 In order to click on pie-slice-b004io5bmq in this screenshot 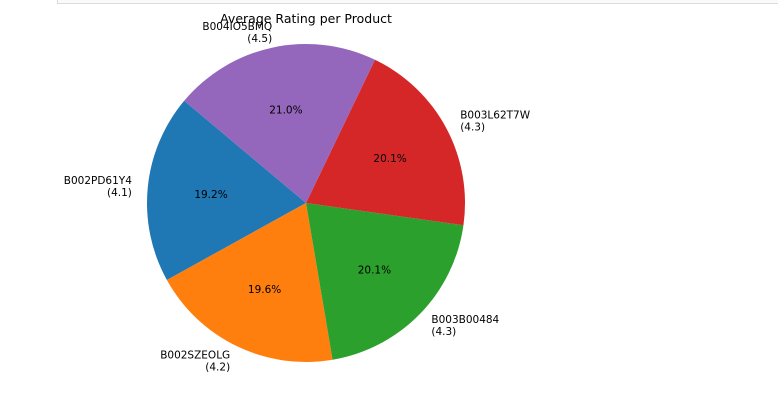, I will do `click(279, 123)`.